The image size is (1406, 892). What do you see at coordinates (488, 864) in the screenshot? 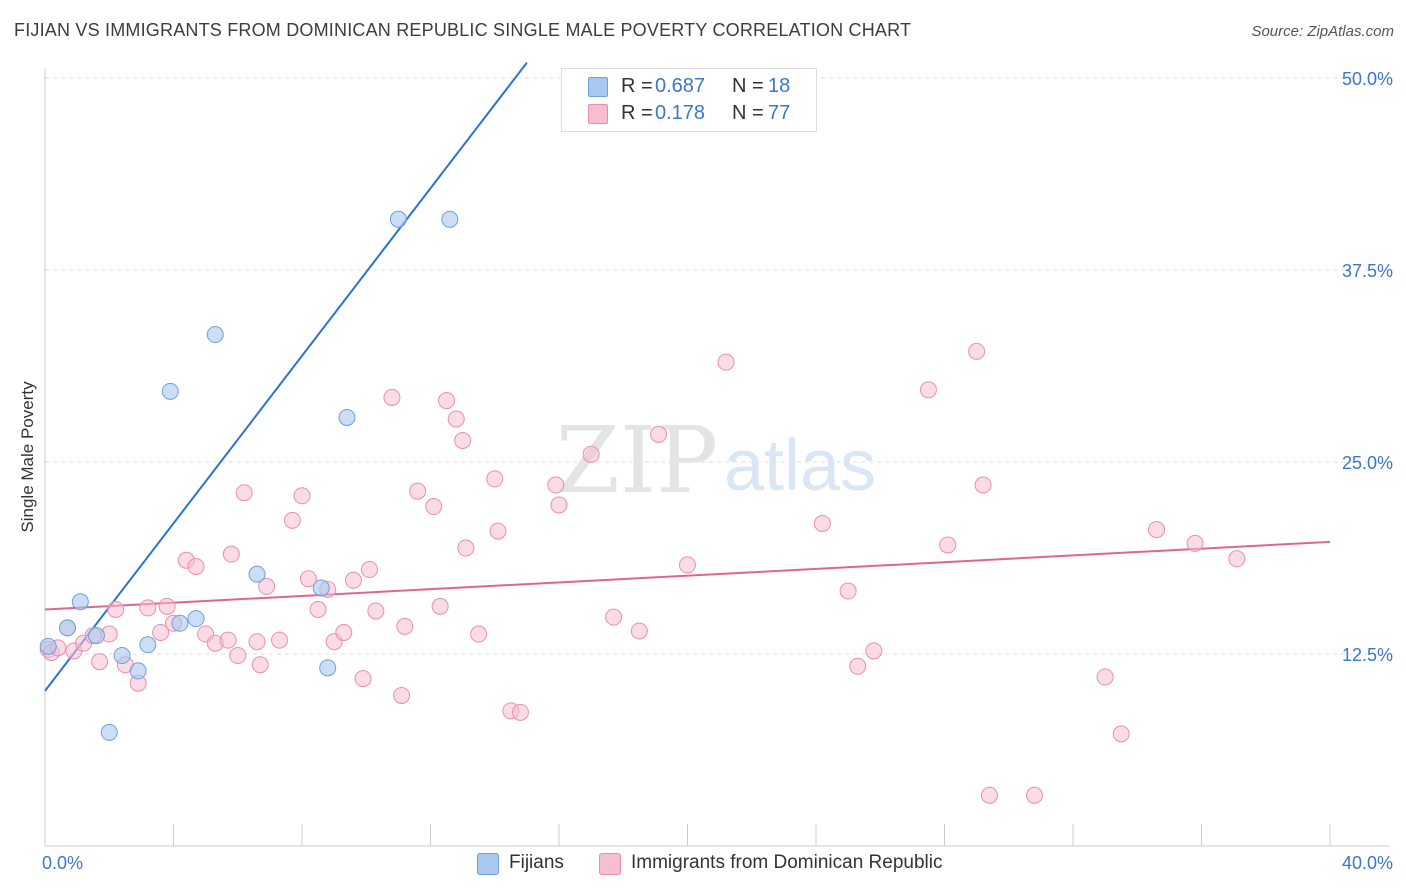
I see `bottom-swatch-fijians` at bounding box center [488, 864].